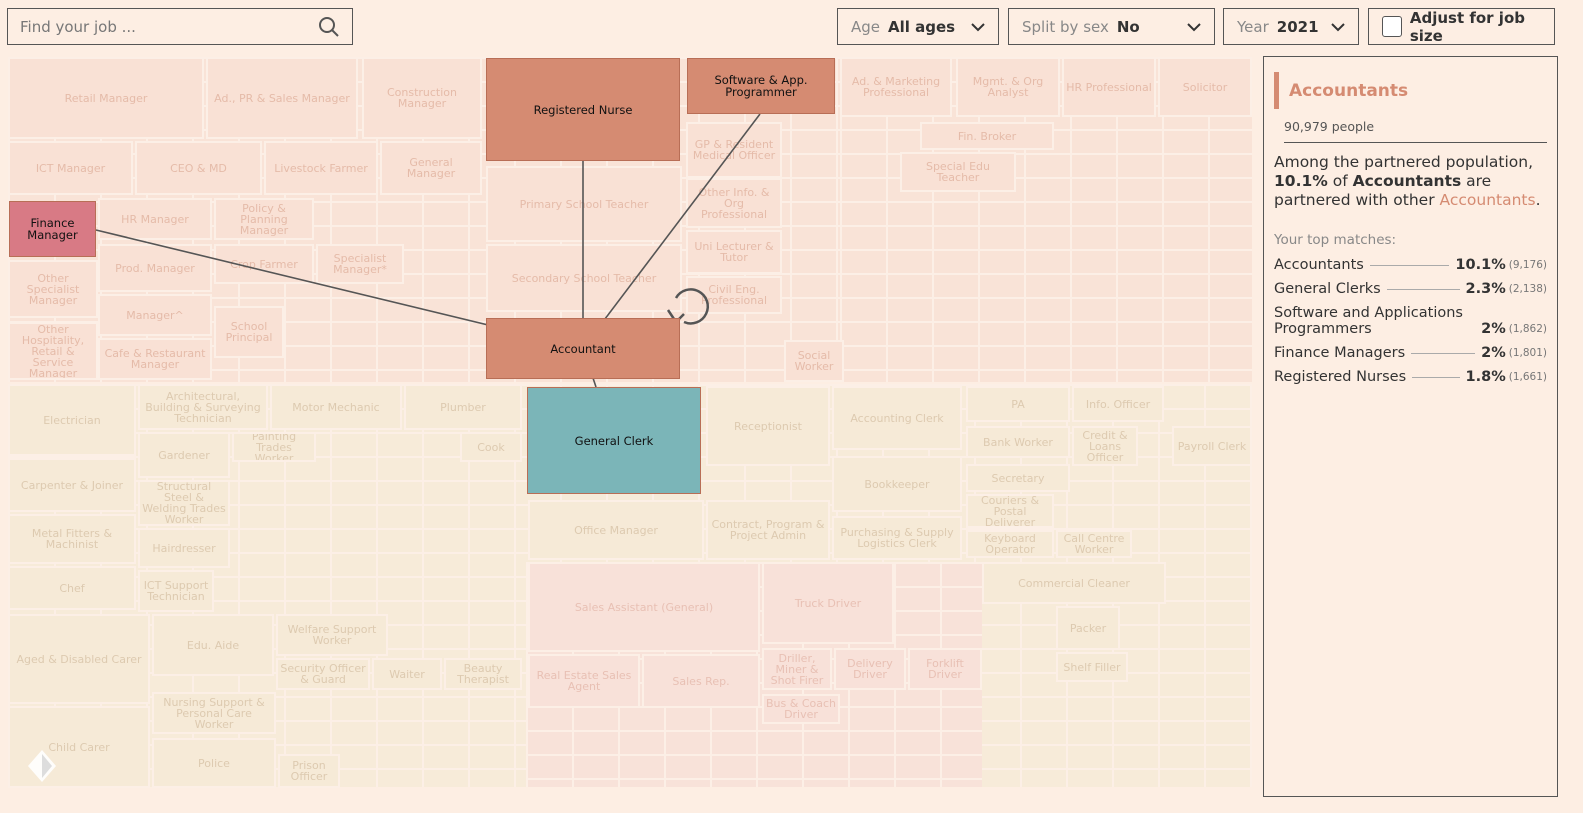  I want to click on treemap-cell: Aged & Disabled Carer, so click(79, 659).